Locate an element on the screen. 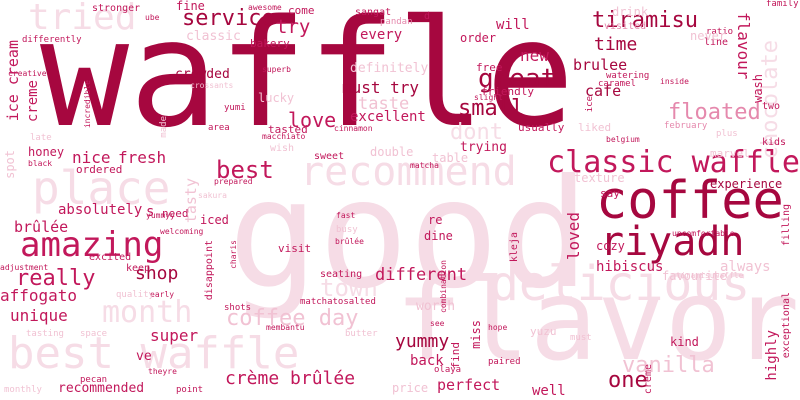 The height and width of the screenshot is (400, 800). cloud-word: tried is located at coordinates (82, 19).